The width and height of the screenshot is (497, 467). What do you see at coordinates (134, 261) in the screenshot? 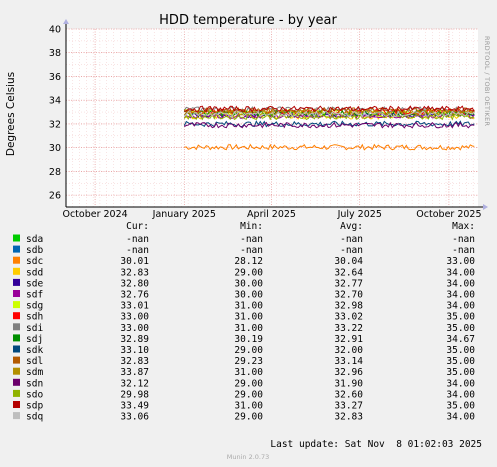
I see `legend-cur: 30.01` at bounding box center [134, 261].